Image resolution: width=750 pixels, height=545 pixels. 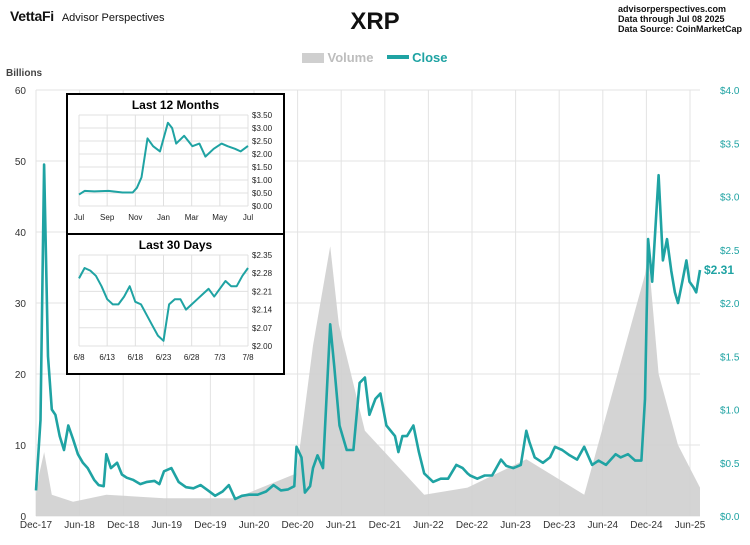 I want to click on x-tick-label: Dec-22, so click(x=472, y=525).